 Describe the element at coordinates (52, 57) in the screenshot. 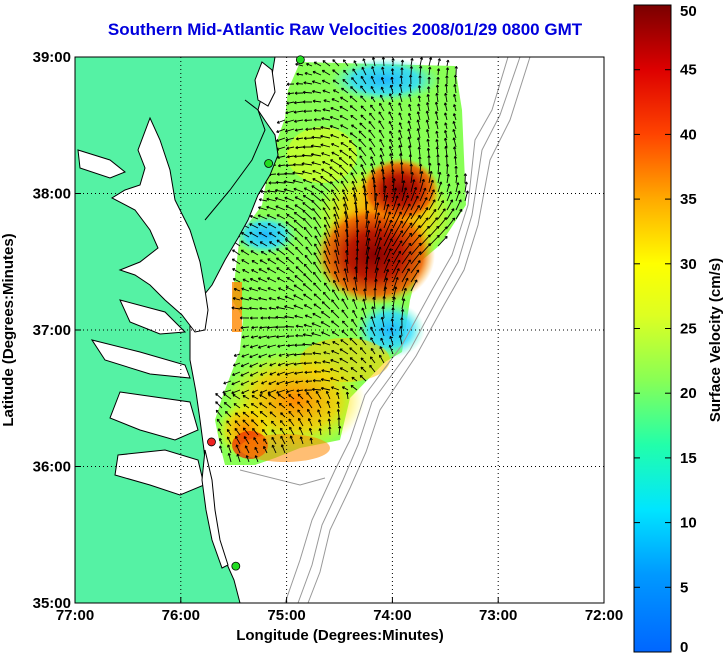

I see `y-tick-label: 39:00` at that location.